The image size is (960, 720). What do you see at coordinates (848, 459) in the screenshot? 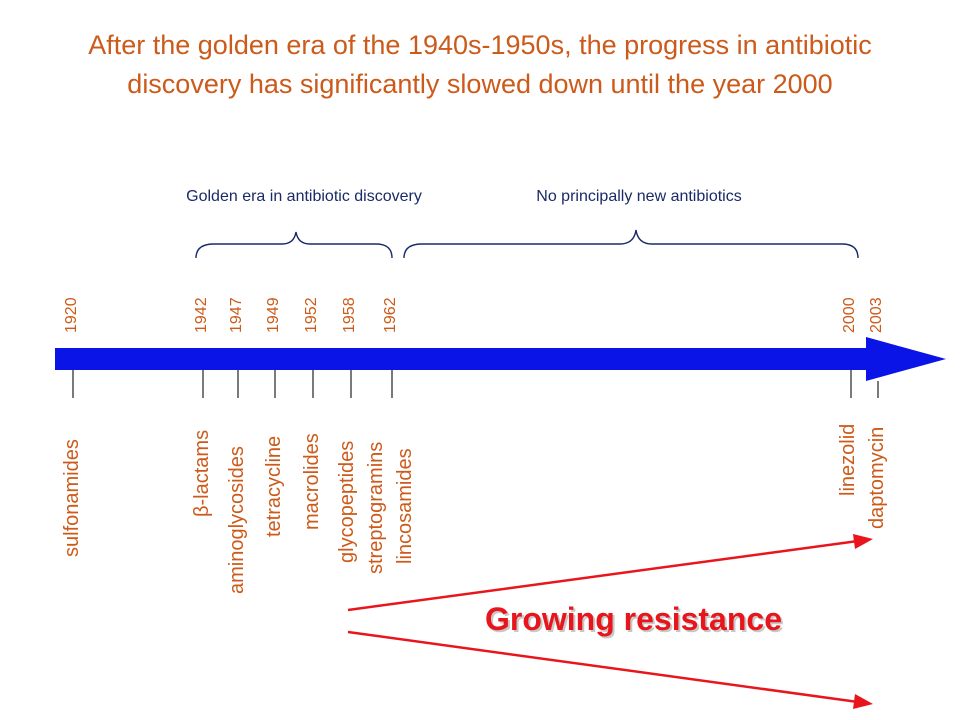
I see `drug-linezolid: linezolid` at bounding box center [848, 459].